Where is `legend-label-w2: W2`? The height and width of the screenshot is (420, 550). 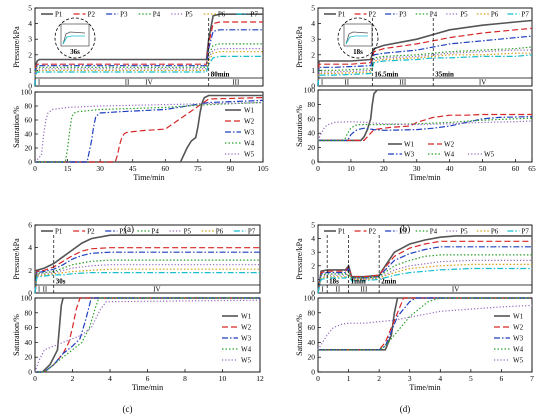
legend-label-w2: W2 is located at coordinates (246, 328).